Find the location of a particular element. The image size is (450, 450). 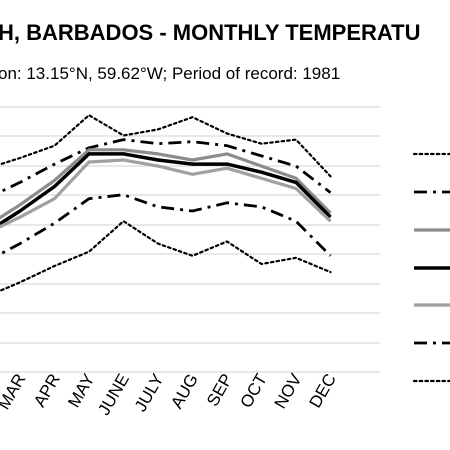

x-tick-label: APR is located at coordinates (47, 391).